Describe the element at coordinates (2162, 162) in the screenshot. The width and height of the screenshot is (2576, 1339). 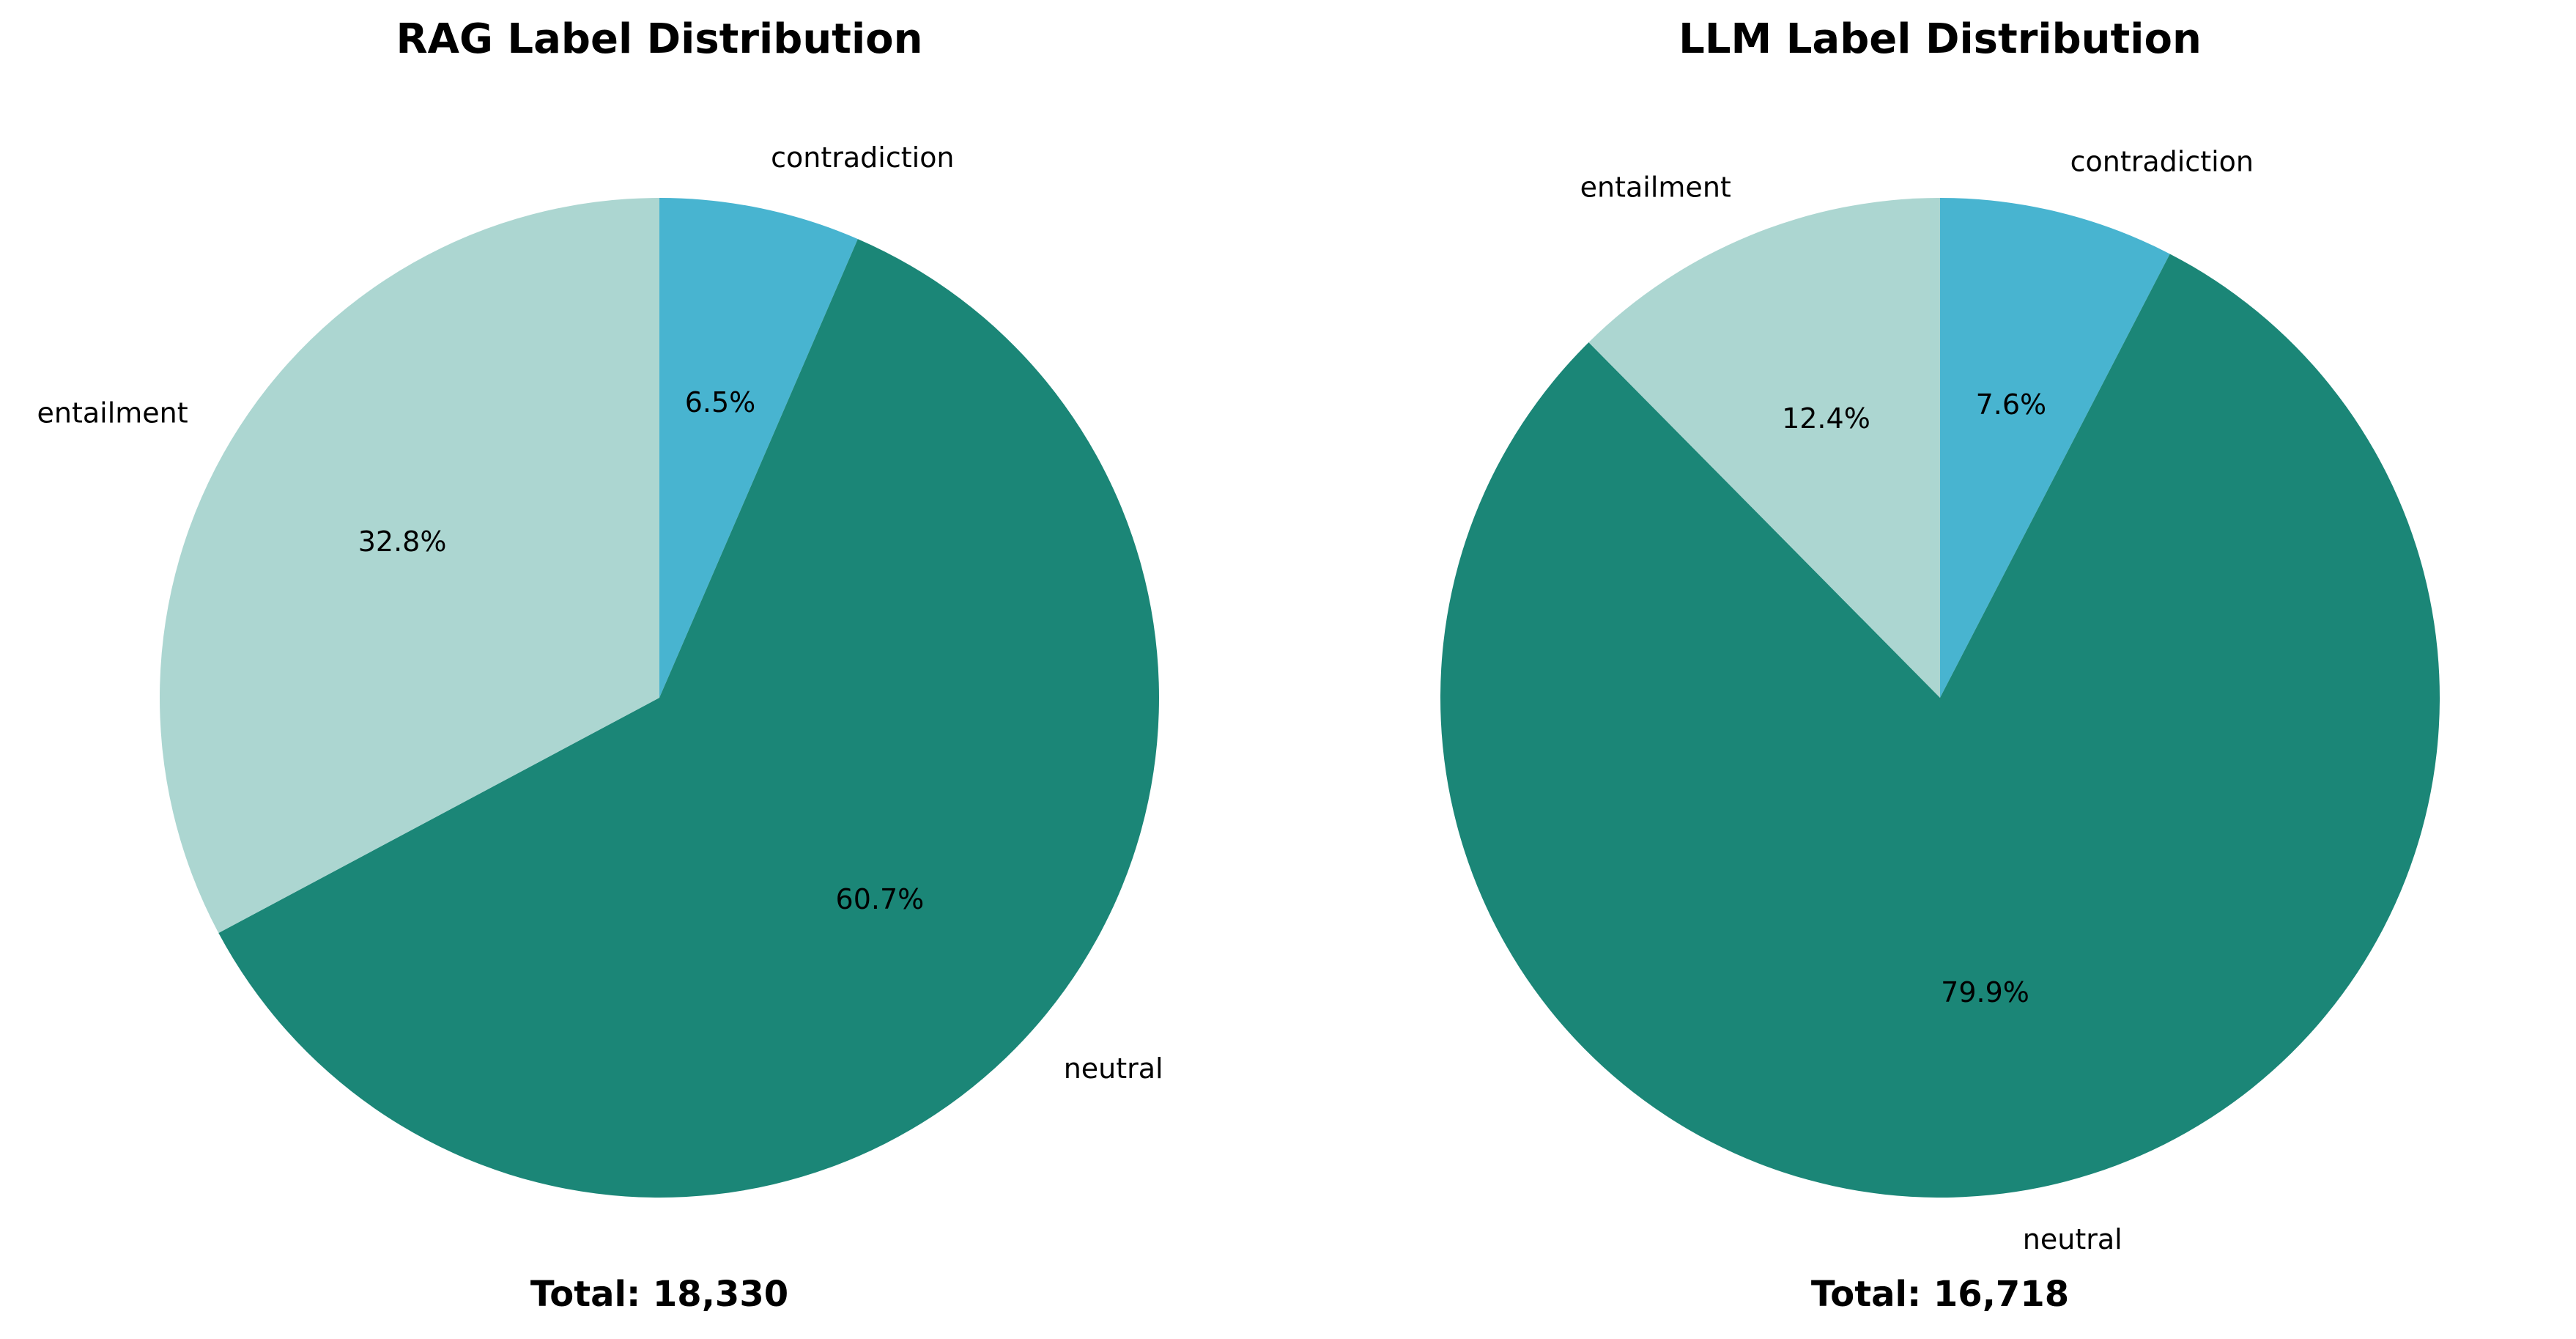
I see `llm-slice-label-contradiction: contradiction` at that location.